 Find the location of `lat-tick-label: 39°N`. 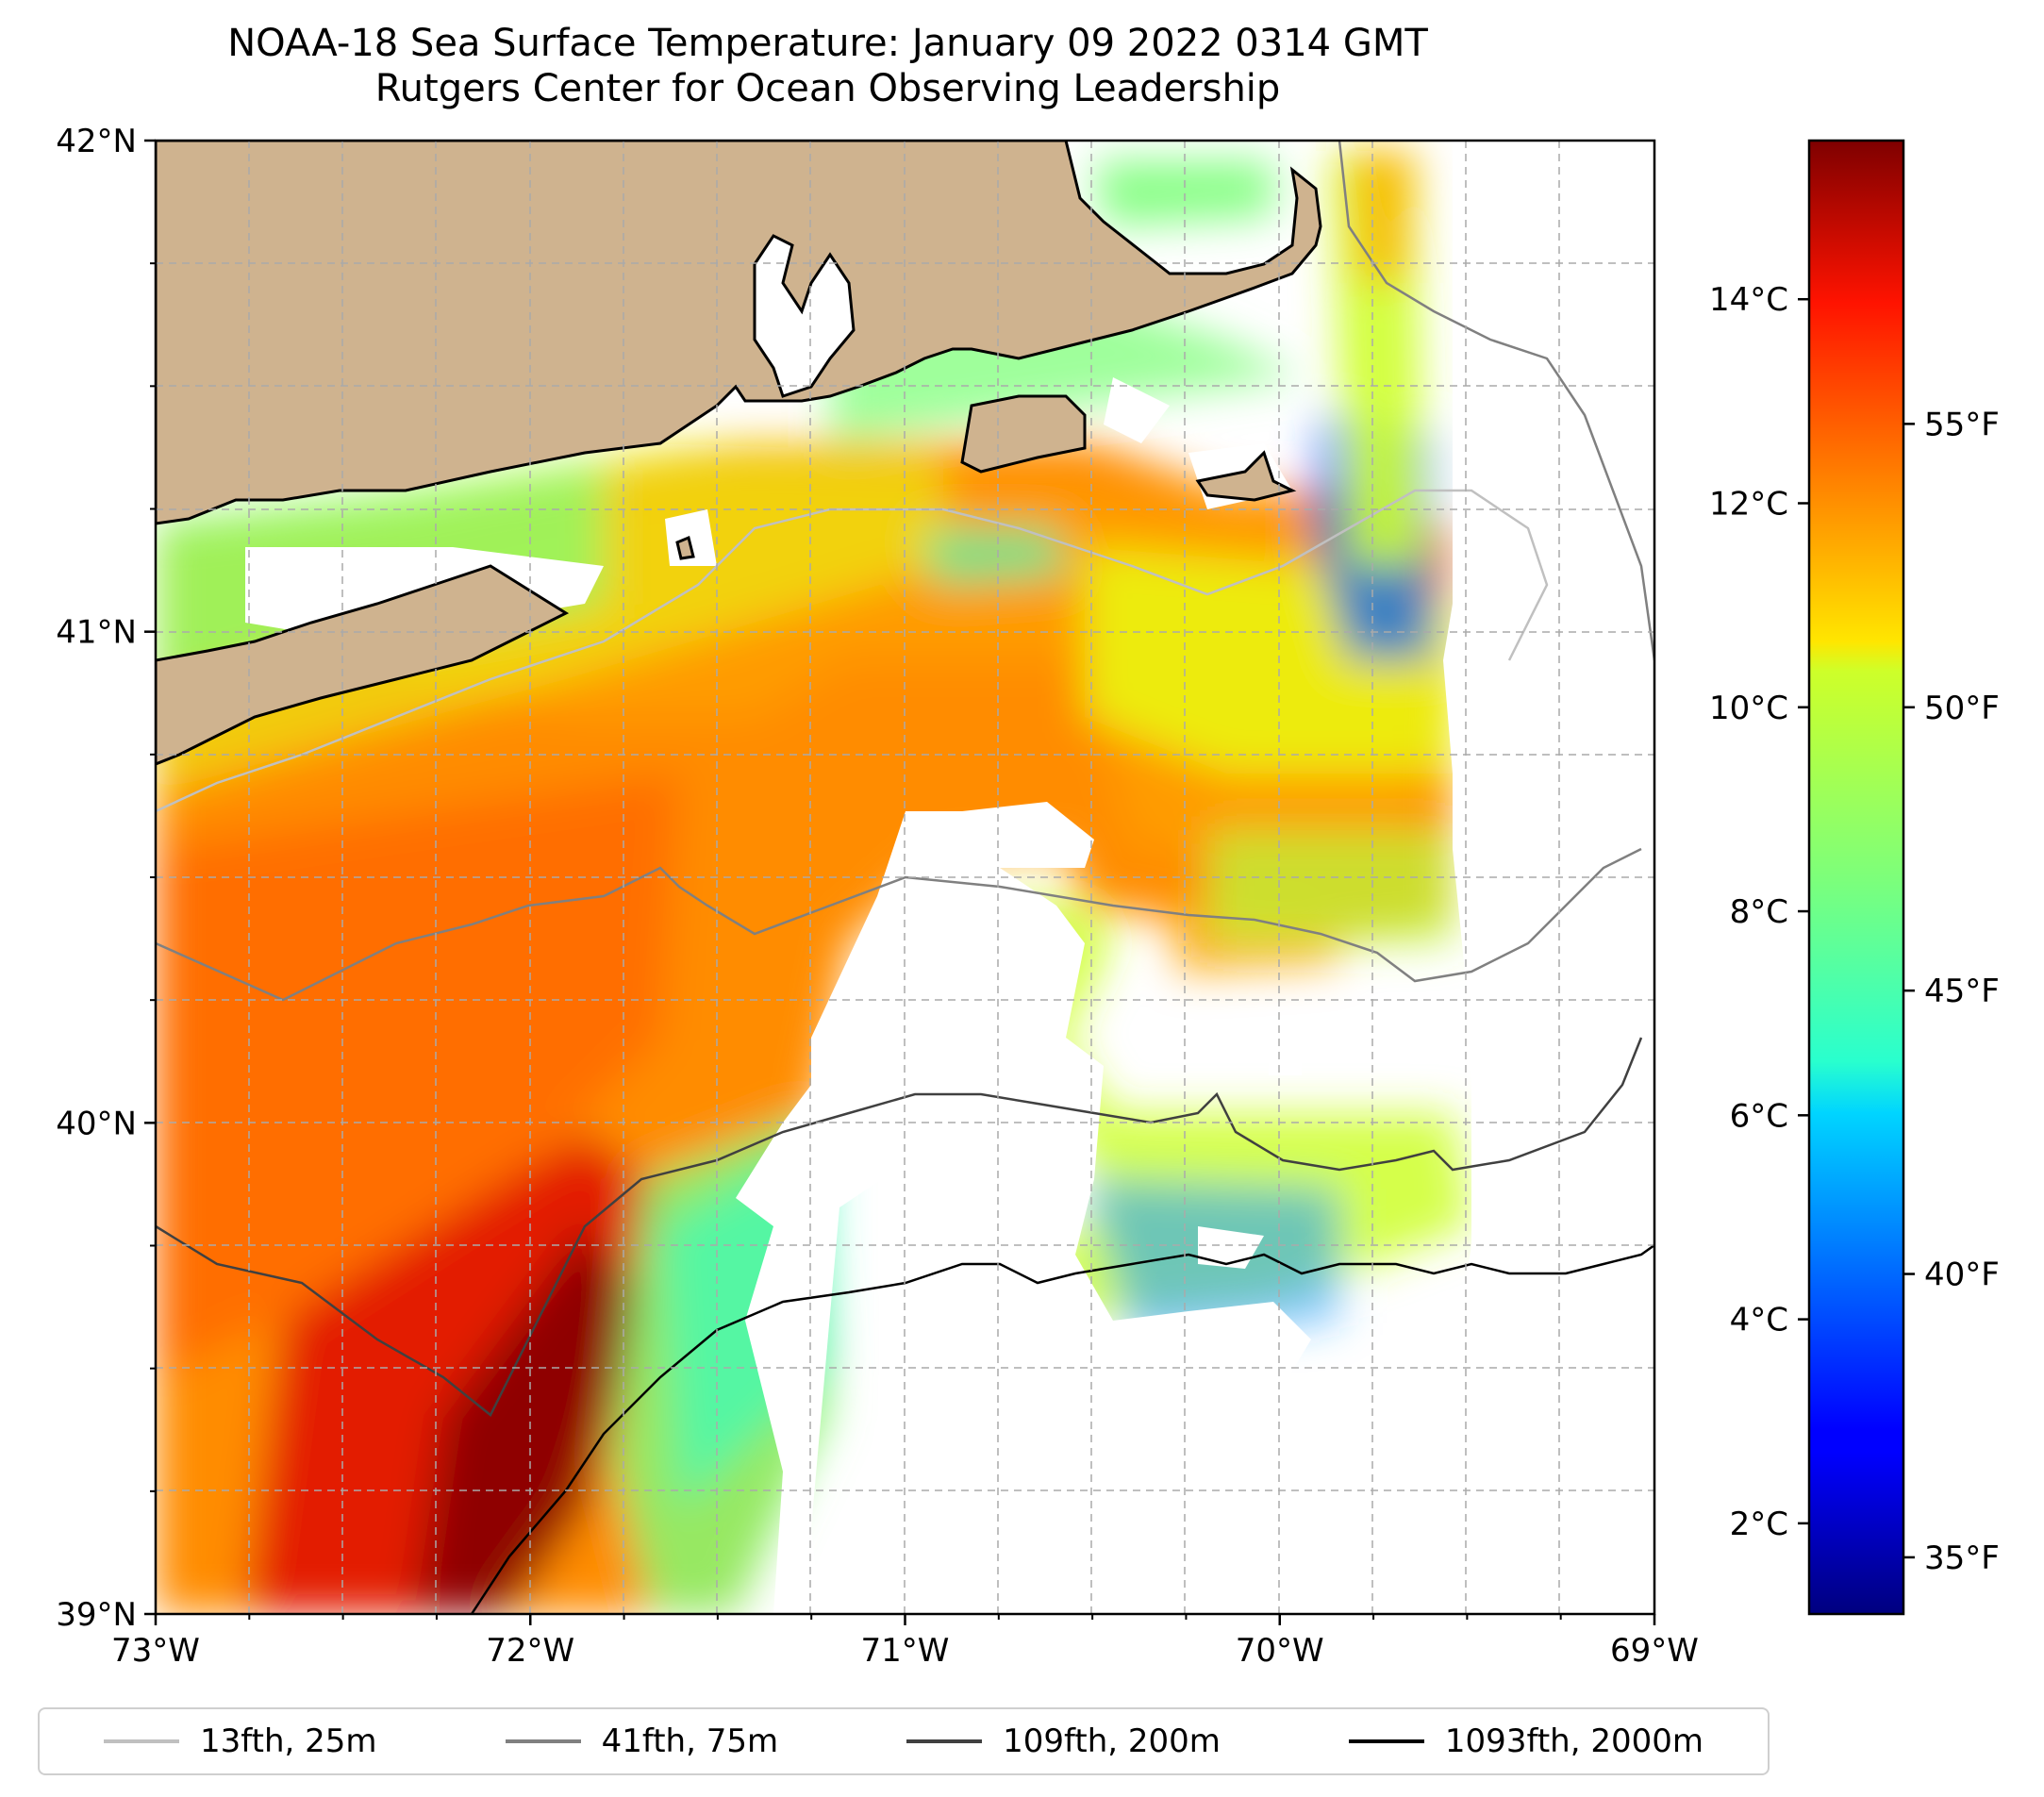

lat-tick-label: 39°N is located at coordinates (97, 1615).